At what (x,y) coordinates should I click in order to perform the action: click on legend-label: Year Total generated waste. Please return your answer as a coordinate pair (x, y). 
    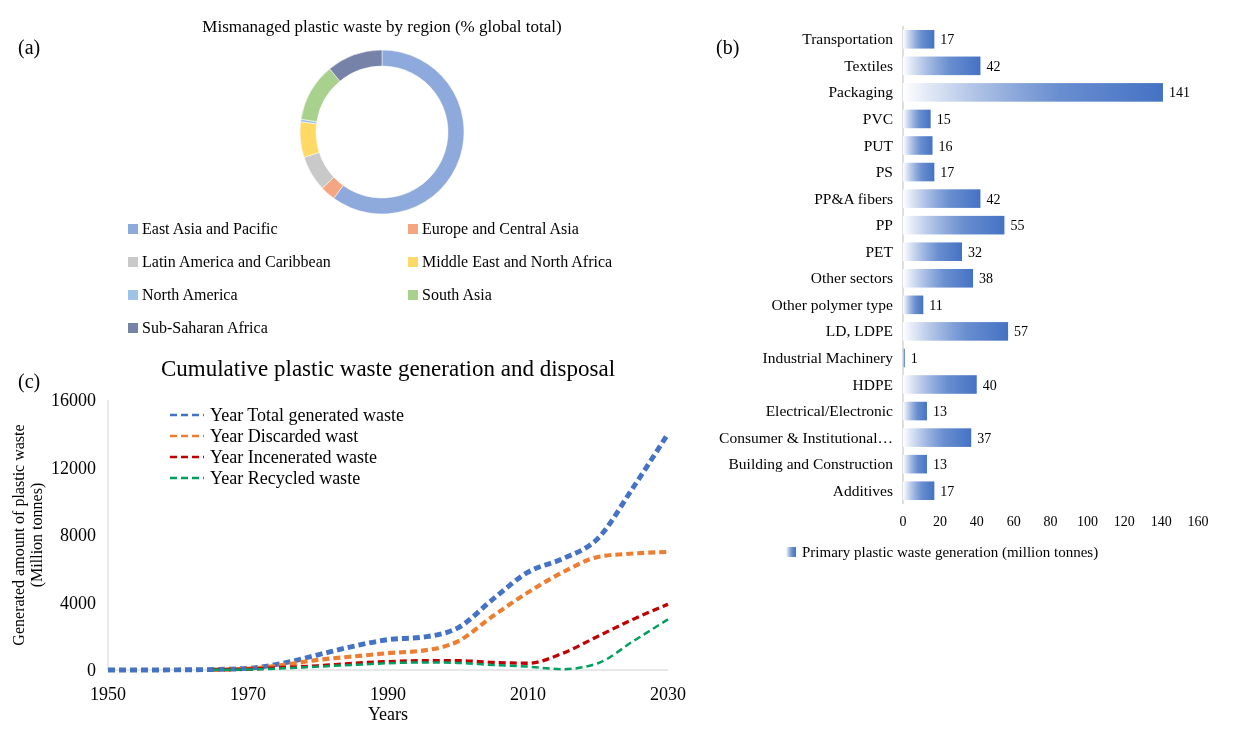
    Looking at the image, I should click on (307, 415).